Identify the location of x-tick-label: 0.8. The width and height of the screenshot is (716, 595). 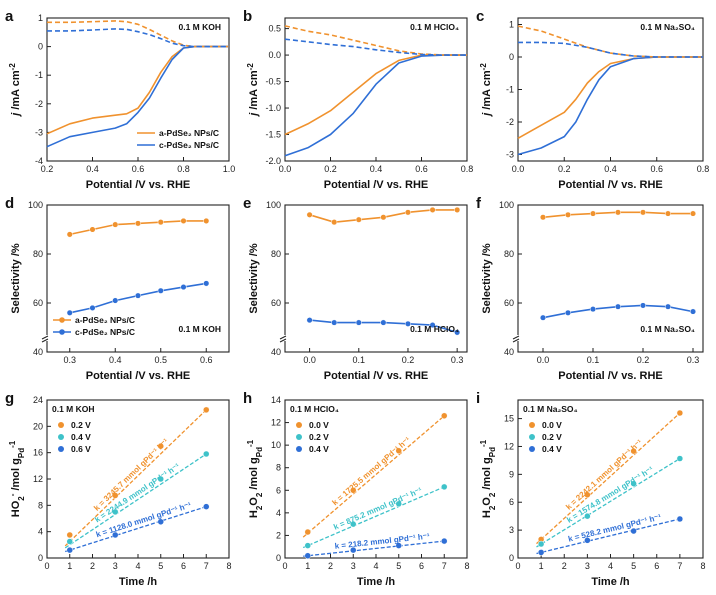
(183, 169).